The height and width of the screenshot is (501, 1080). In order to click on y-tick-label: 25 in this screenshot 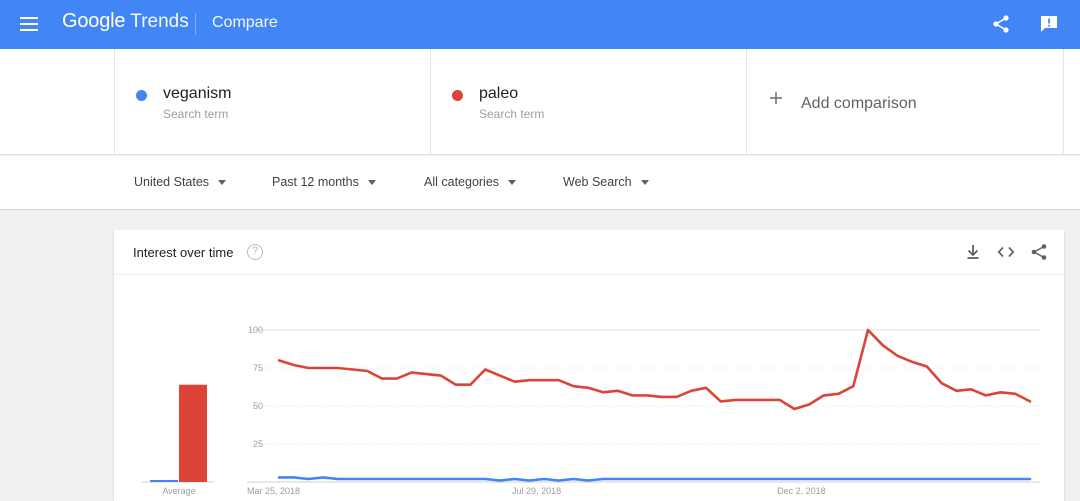, I will do `click(258, 444)`.